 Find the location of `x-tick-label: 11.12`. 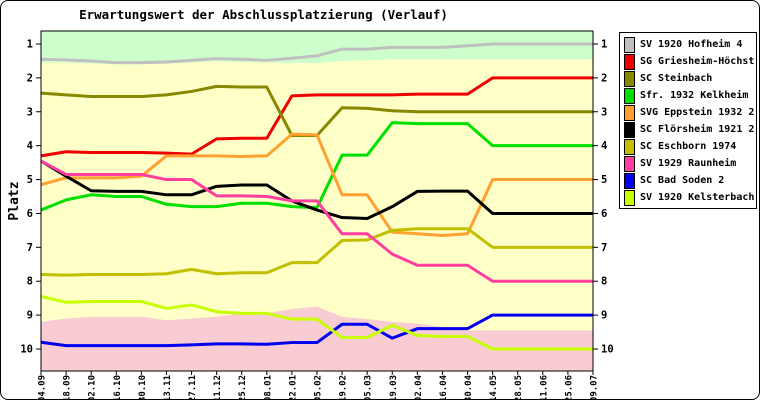

x-tick-label: 11.12 is located at coordinates (218, 387).